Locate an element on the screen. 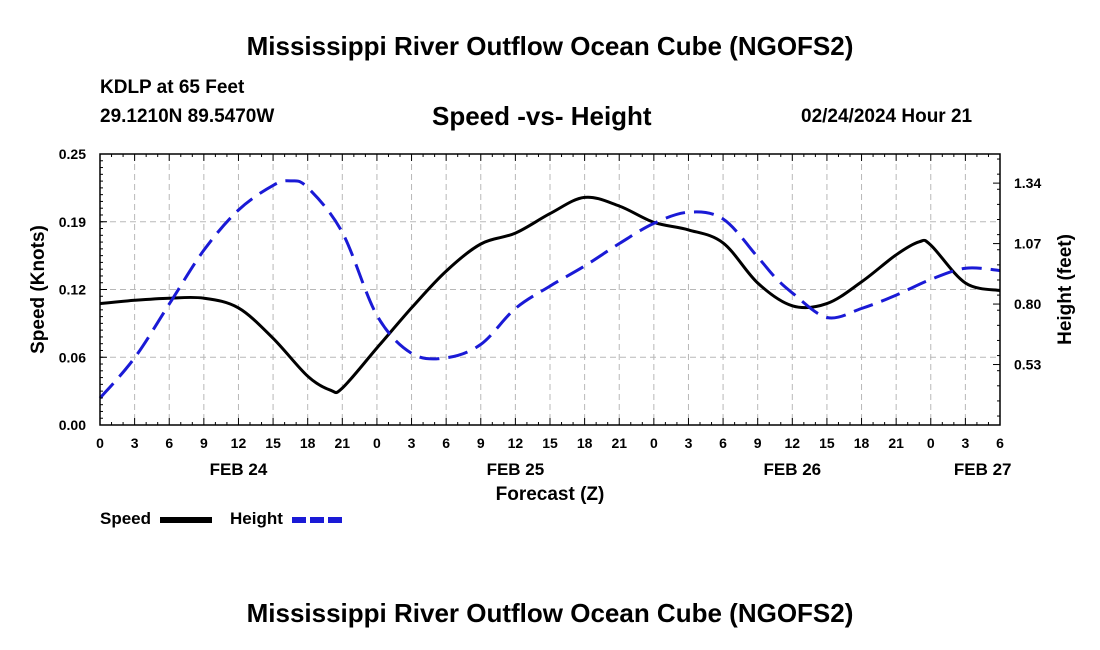 The width and height of the screenshot is (1100, 650). y-axis-label: Speed (Knots) is located at coordinates (38, 289).